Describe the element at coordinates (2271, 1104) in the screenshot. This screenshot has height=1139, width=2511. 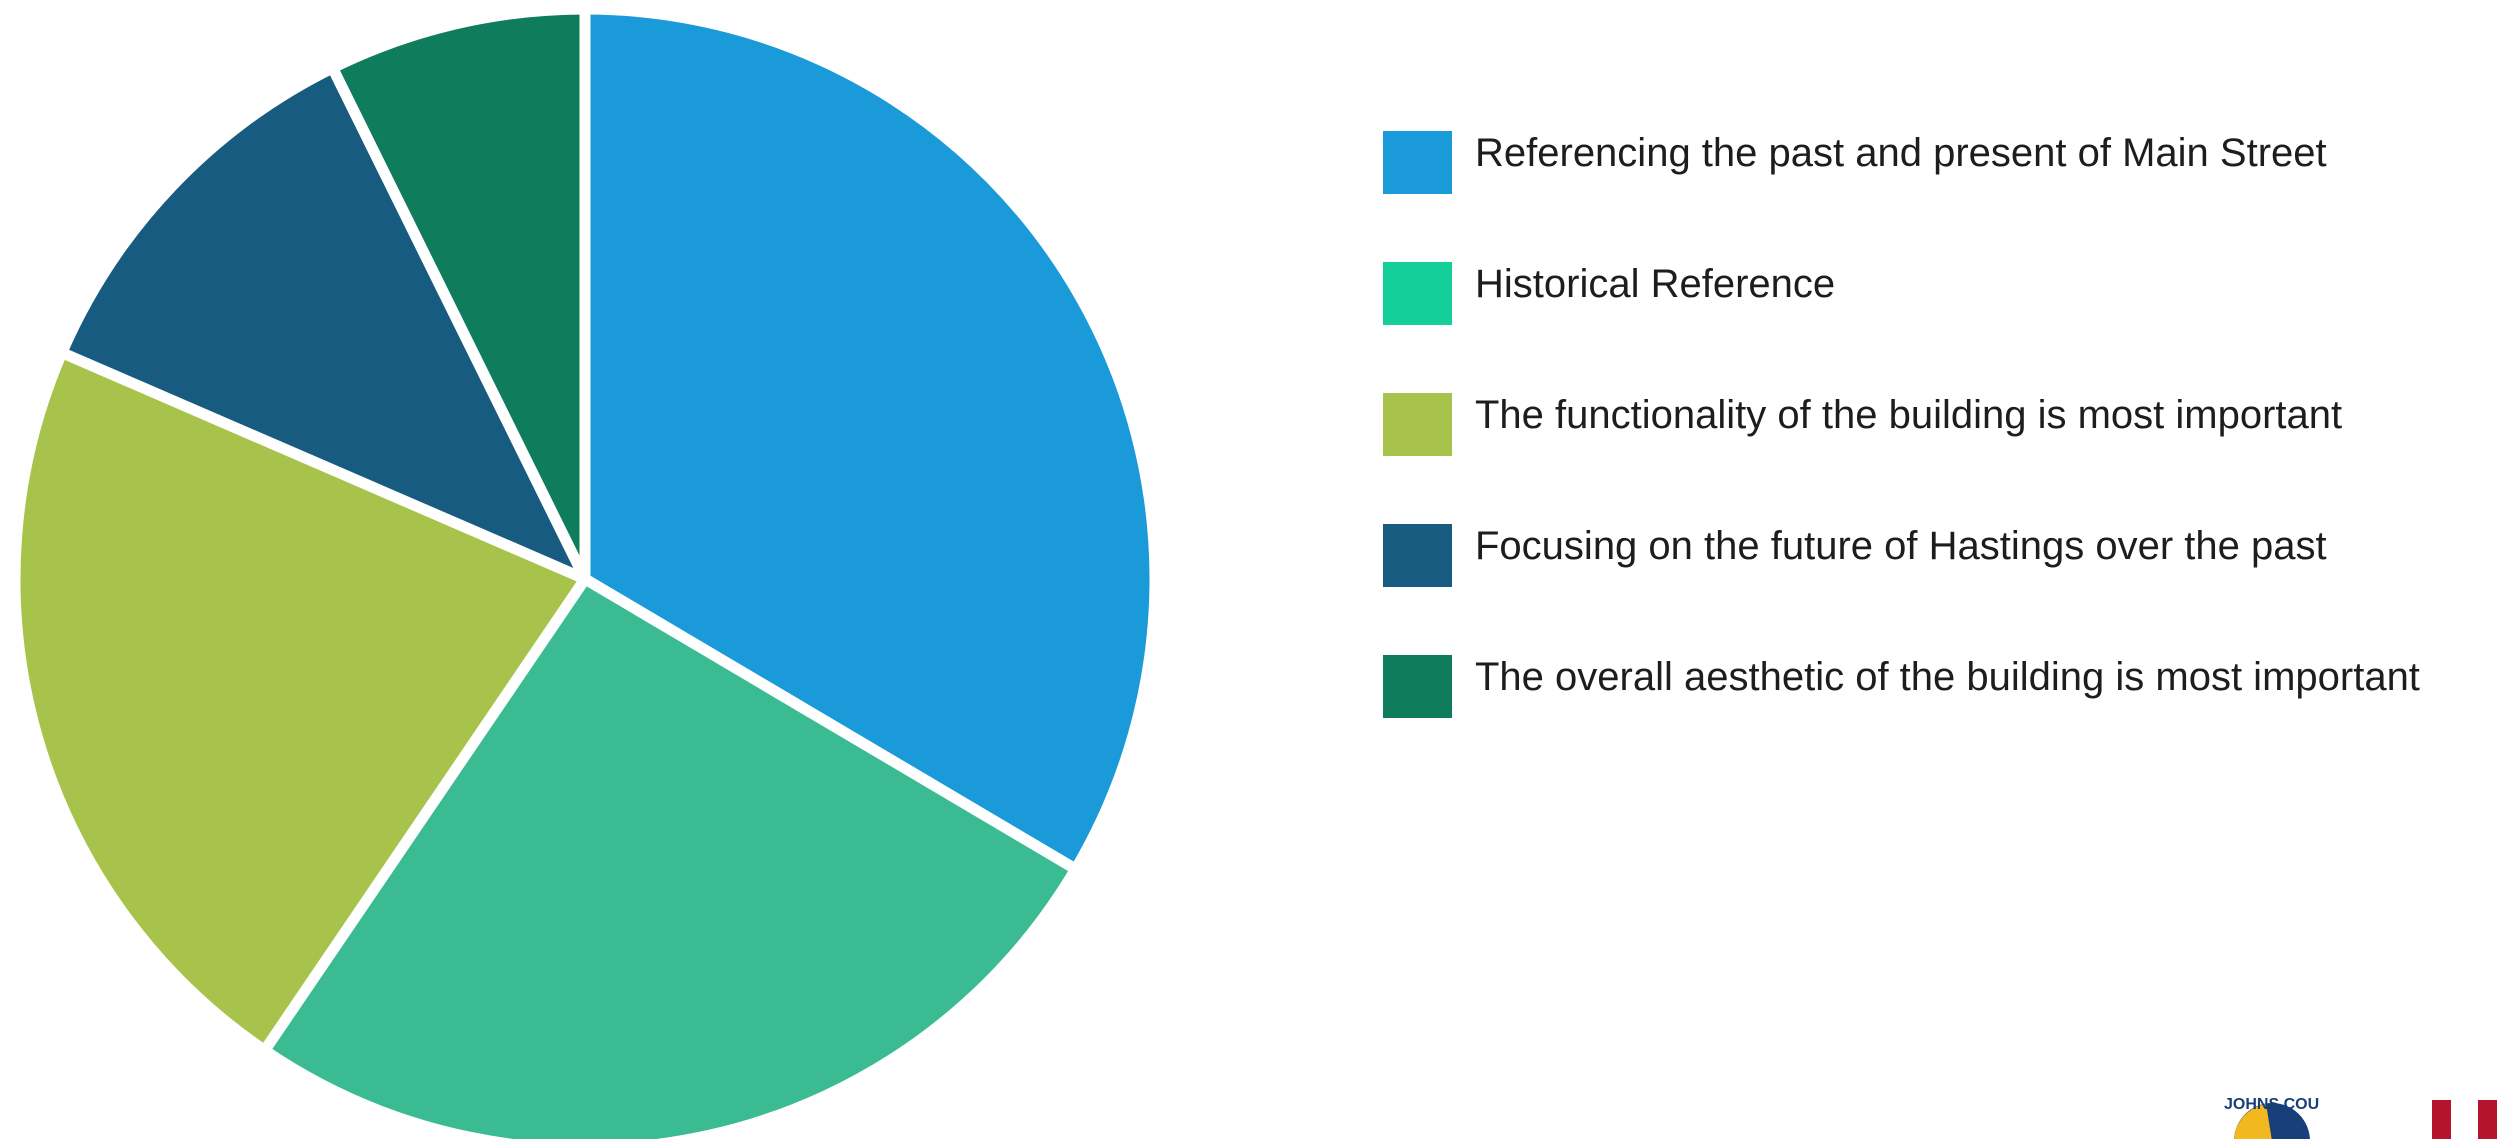
I see `logo-text: JOHNS COU` at that location.